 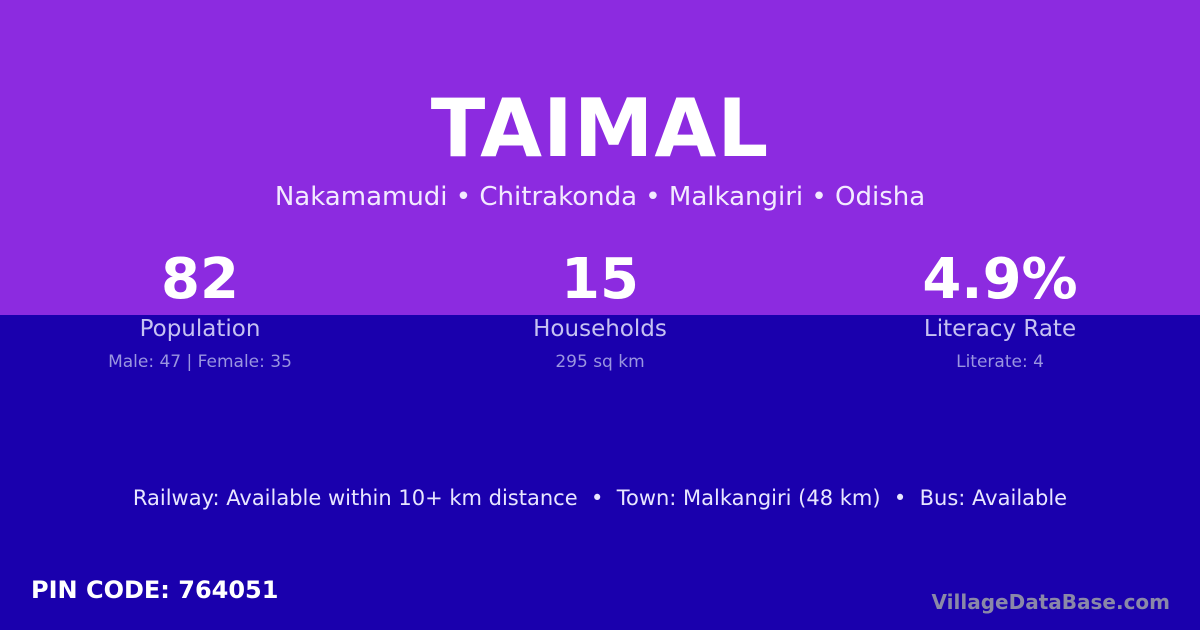 I want to click on stat-value: 82, so click(x=200, y=279).